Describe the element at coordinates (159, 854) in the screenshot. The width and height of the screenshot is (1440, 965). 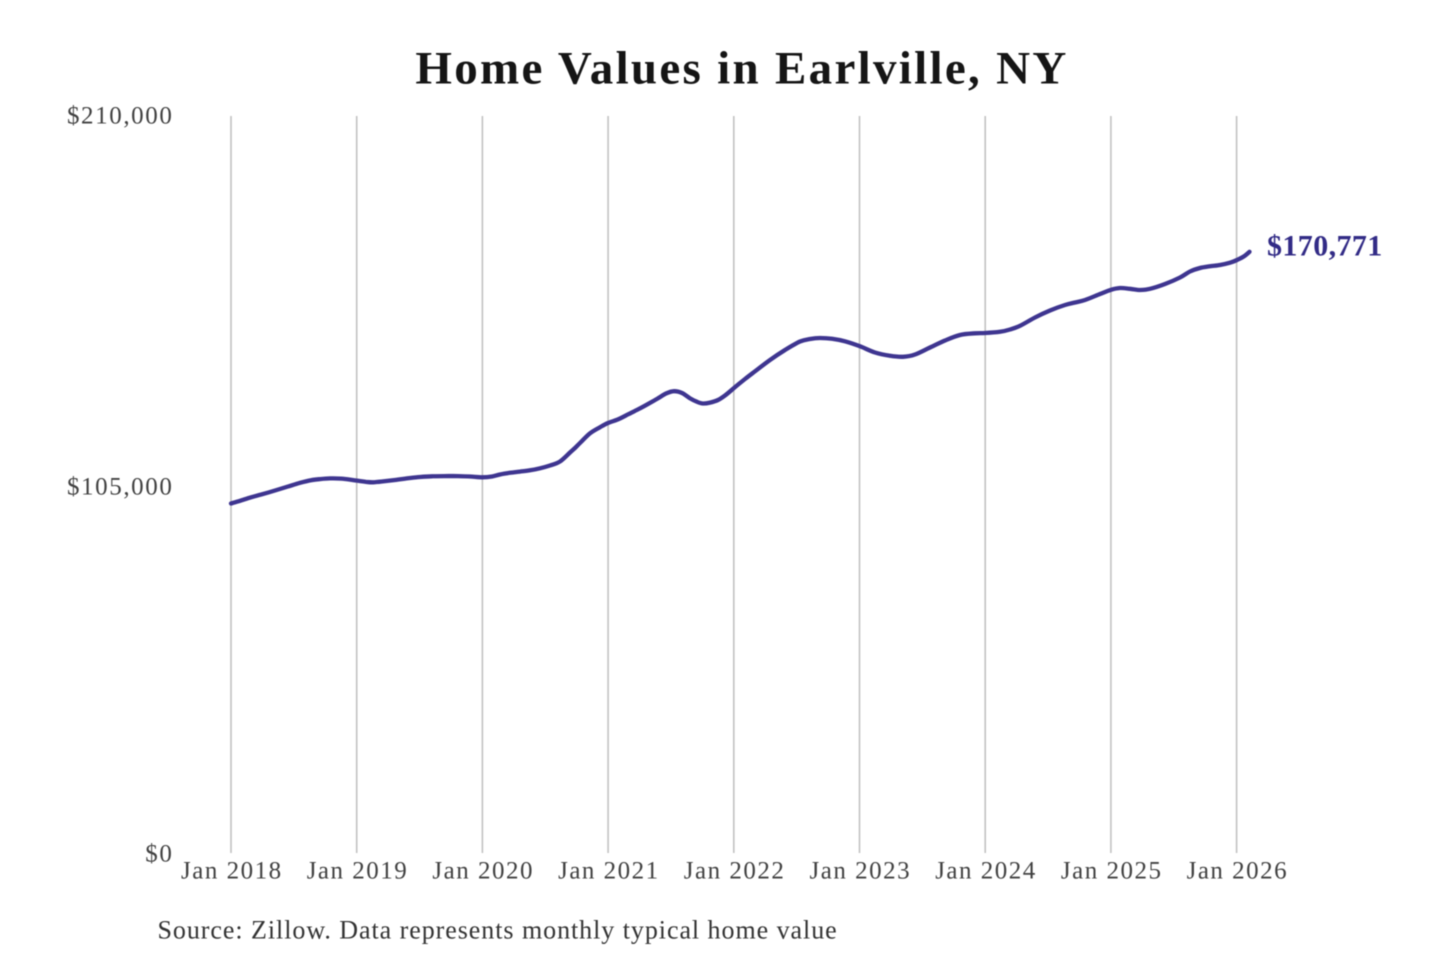
I see `svg-text: $0` at that location.